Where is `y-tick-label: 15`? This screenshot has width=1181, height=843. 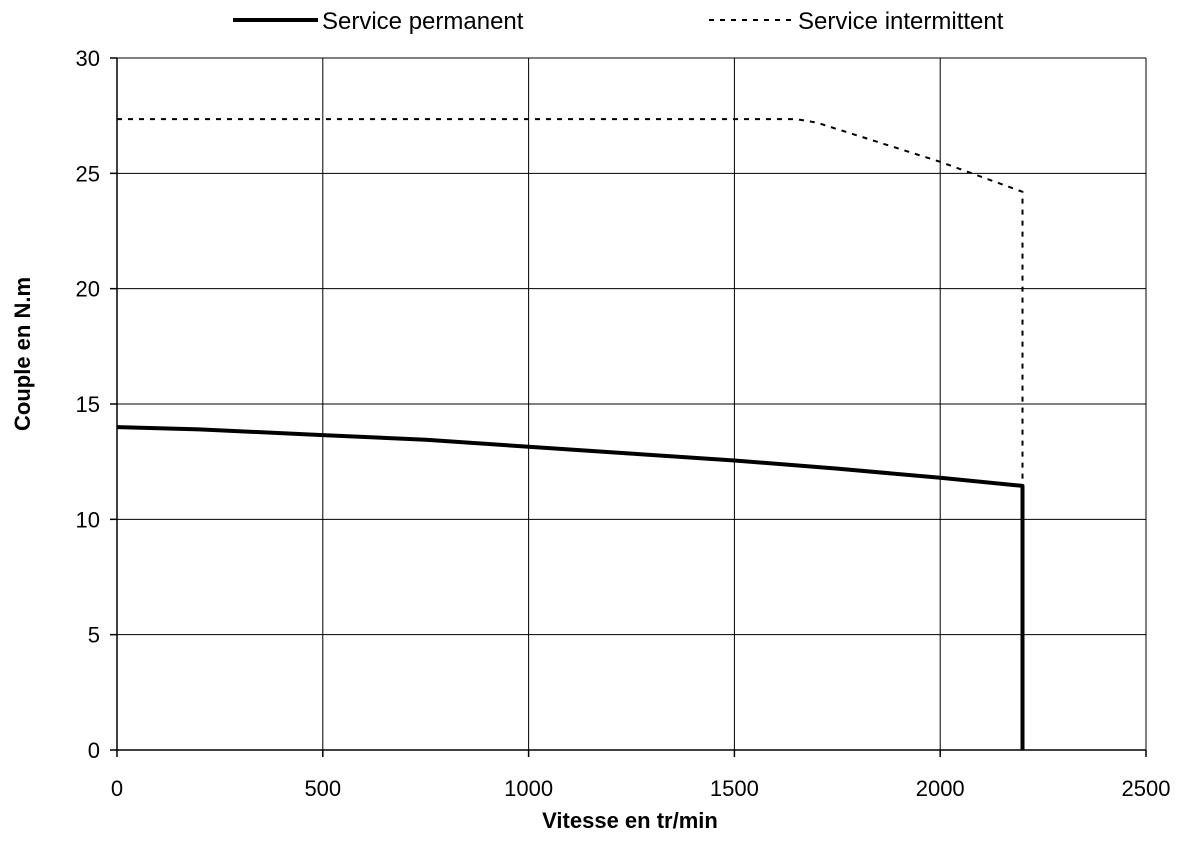
y-tick-label: 15 is located at coordinates (88, 404).